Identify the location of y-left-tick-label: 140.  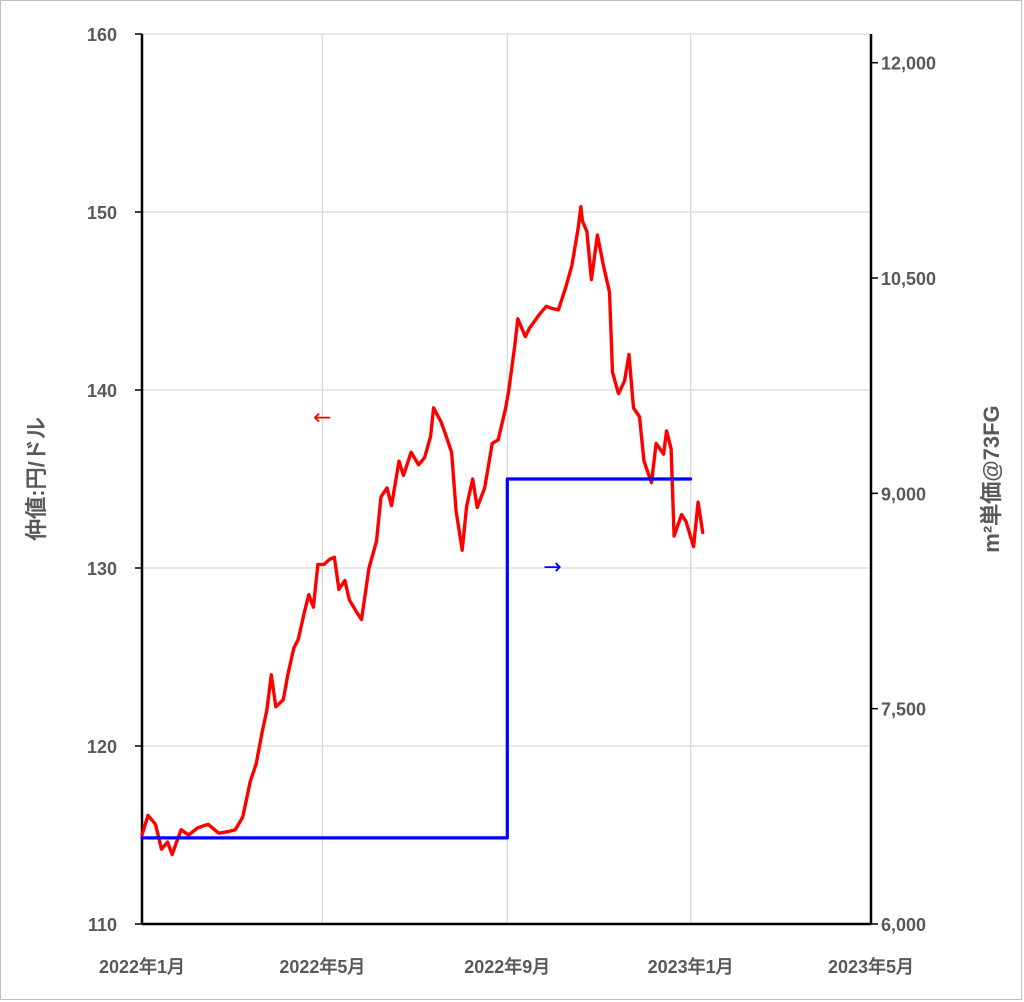
(102, 391).